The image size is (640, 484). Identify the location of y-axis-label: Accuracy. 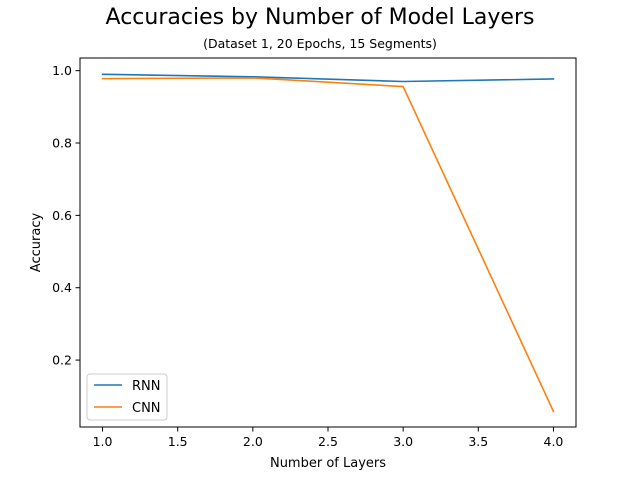
(36, 243).